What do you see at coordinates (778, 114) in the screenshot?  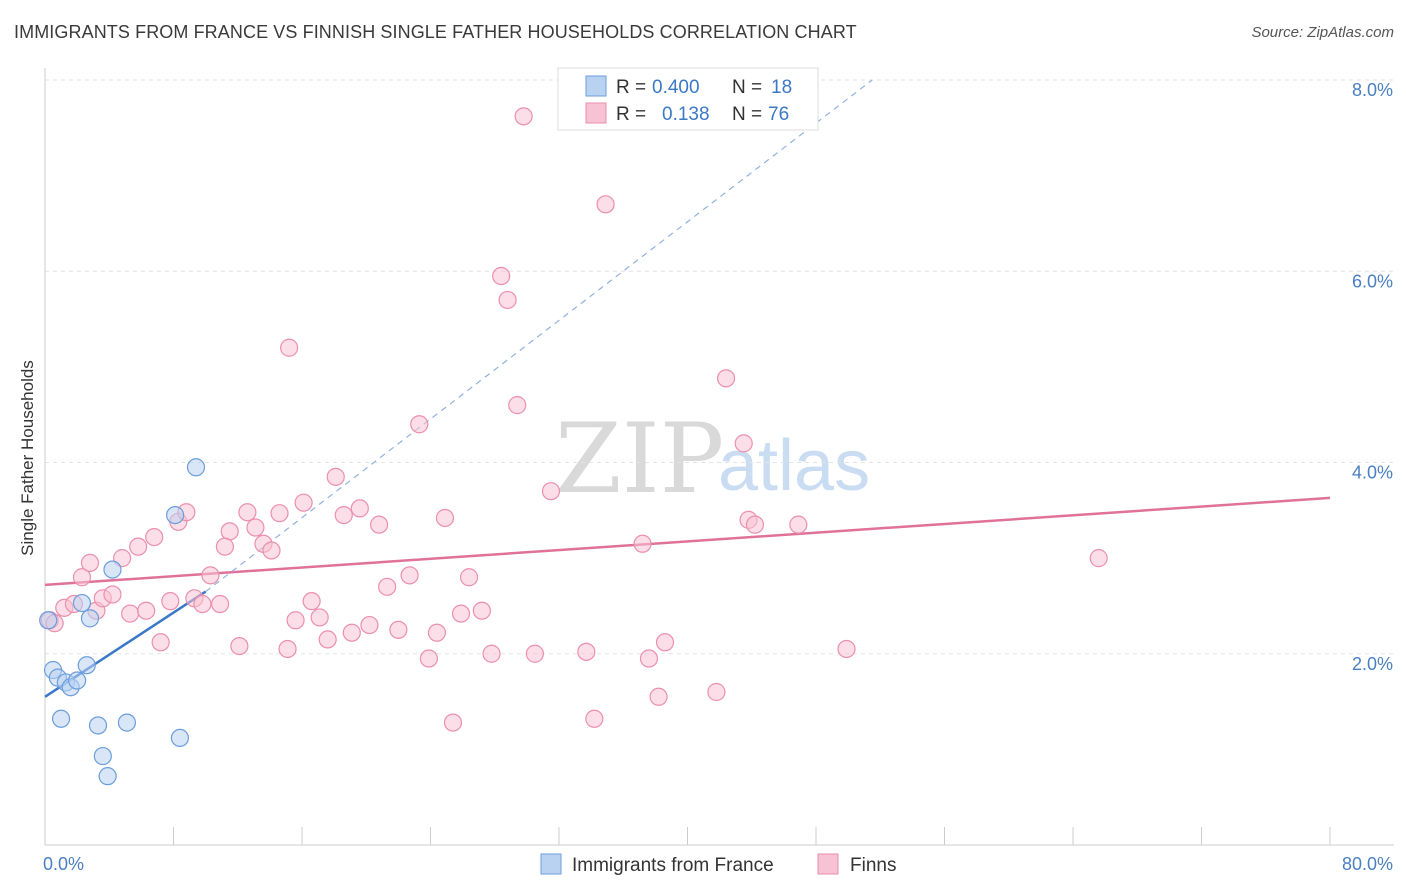 I see `legend-n-value-finns: 76` at bounding box center [778, 114].